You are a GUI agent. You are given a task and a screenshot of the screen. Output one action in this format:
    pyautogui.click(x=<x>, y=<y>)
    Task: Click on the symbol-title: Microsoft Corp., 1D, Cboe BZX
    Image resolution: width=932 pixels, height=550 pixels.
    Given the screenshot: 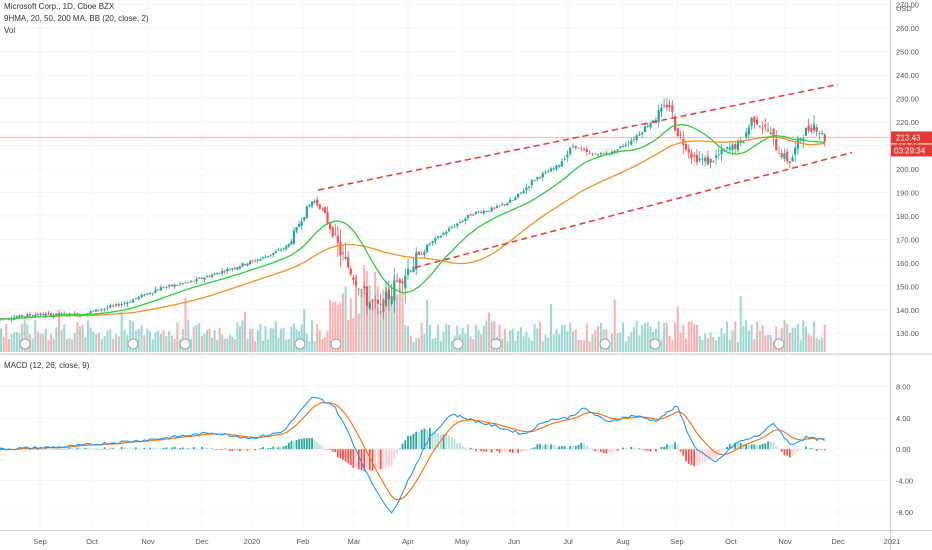 What is the action you would take?
    pyautogui.click(x=59, y=6)
    